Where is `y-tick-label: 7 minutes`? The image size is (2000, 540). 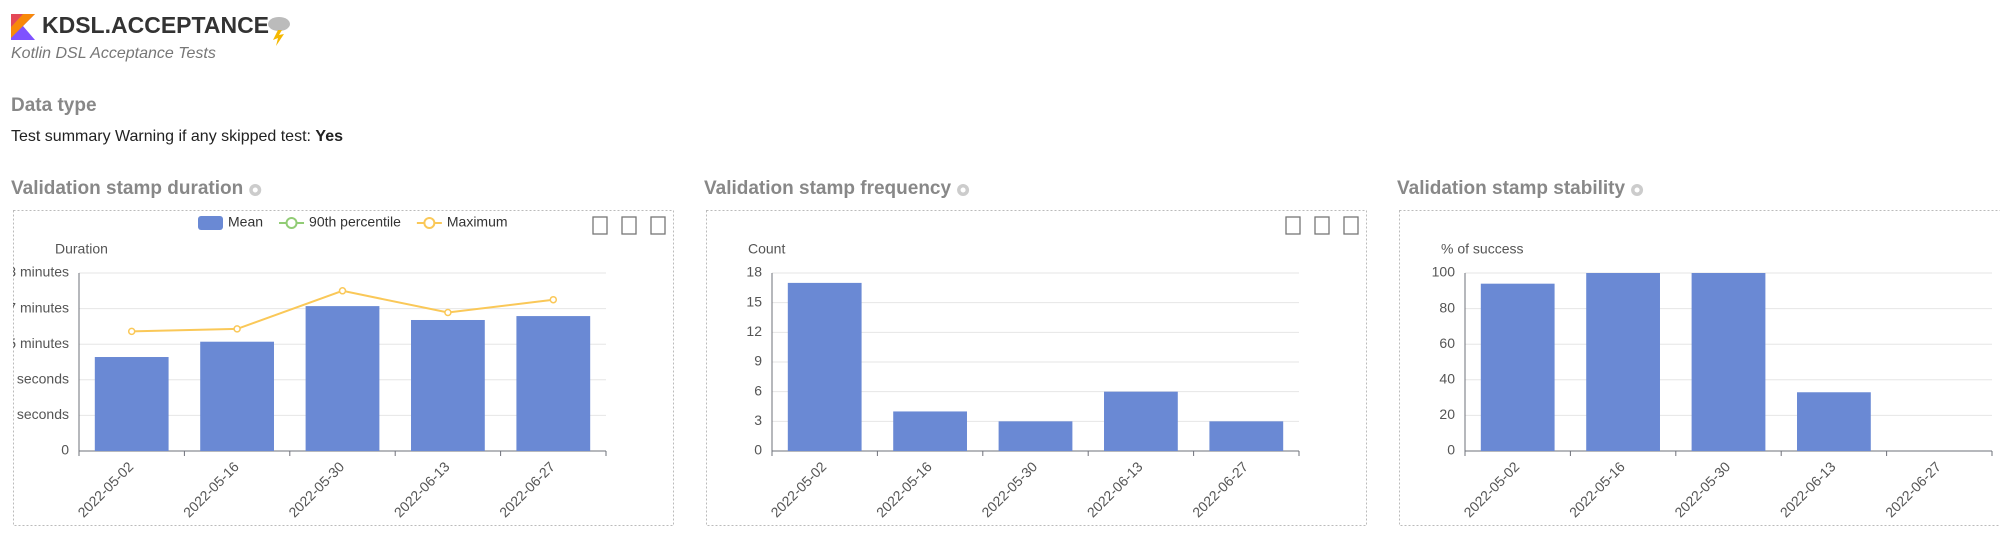
y-tick-label: 7 minutes is located at coordinates (38, 307).